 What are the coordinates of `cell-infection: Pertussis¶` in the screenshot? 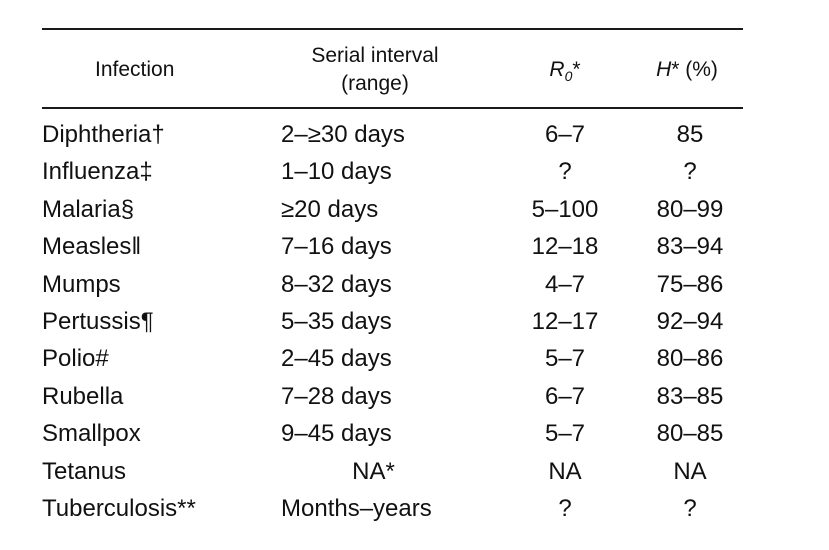 It's located at (98, 321).